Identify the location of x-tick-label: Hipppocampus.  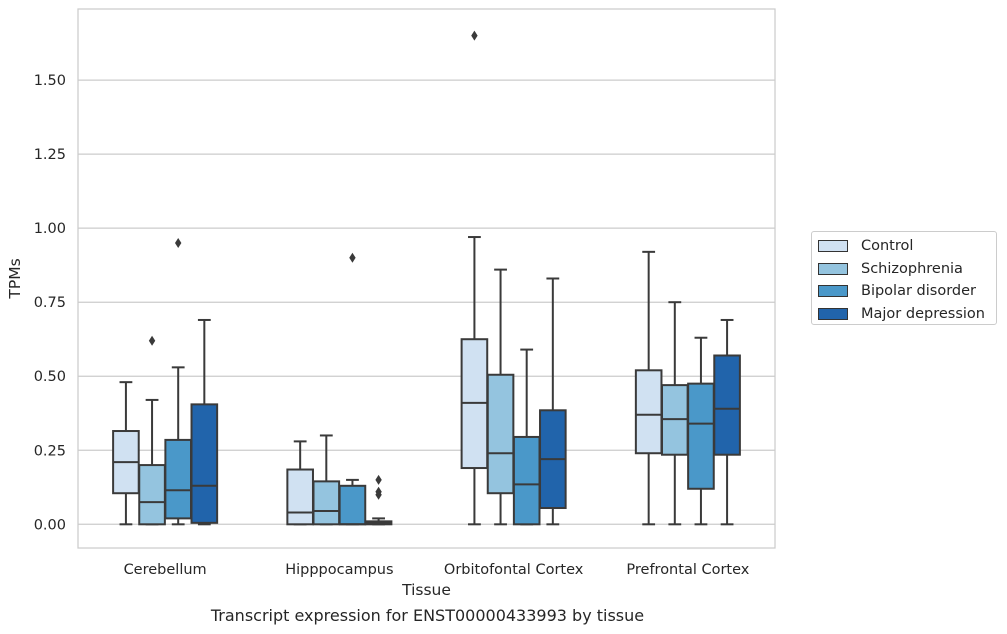
(339, 570).